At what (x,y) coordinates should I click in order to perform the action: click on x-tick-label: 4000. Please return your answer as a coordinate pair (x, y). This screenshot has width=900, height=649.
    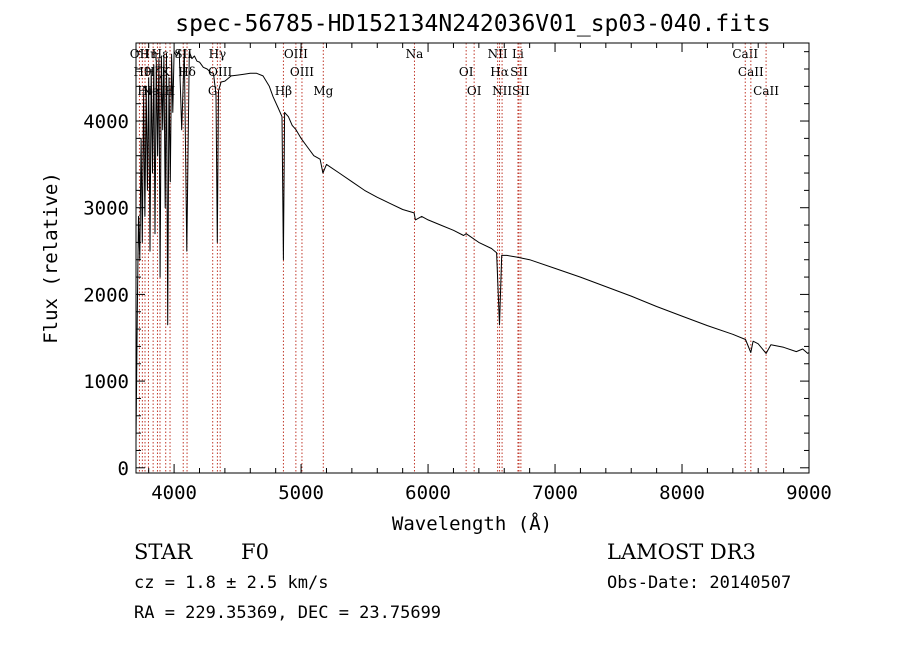
    Looking at the image, I should click on (174, 493).